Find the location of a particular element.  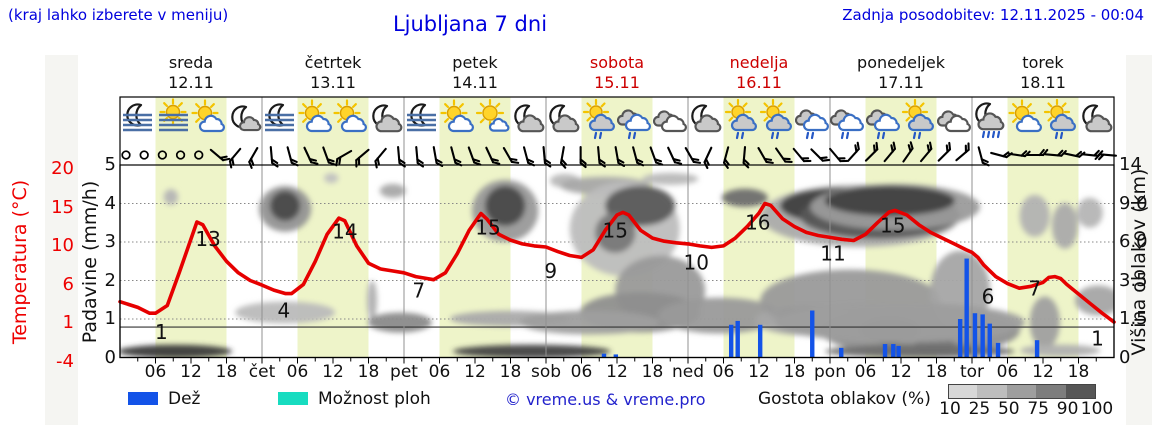

day-header-sreda: sreda 12.11 is located at coordinates (191, 72).